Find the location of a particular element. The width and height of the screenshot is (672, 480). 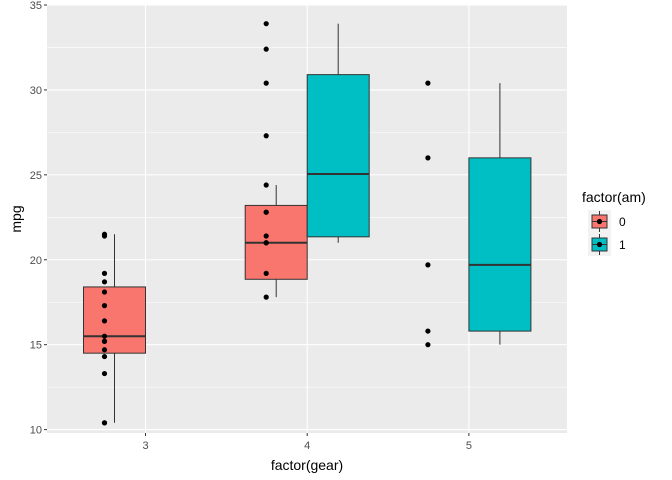

y-tick-label: 35 is located at coordinates (36, 6).